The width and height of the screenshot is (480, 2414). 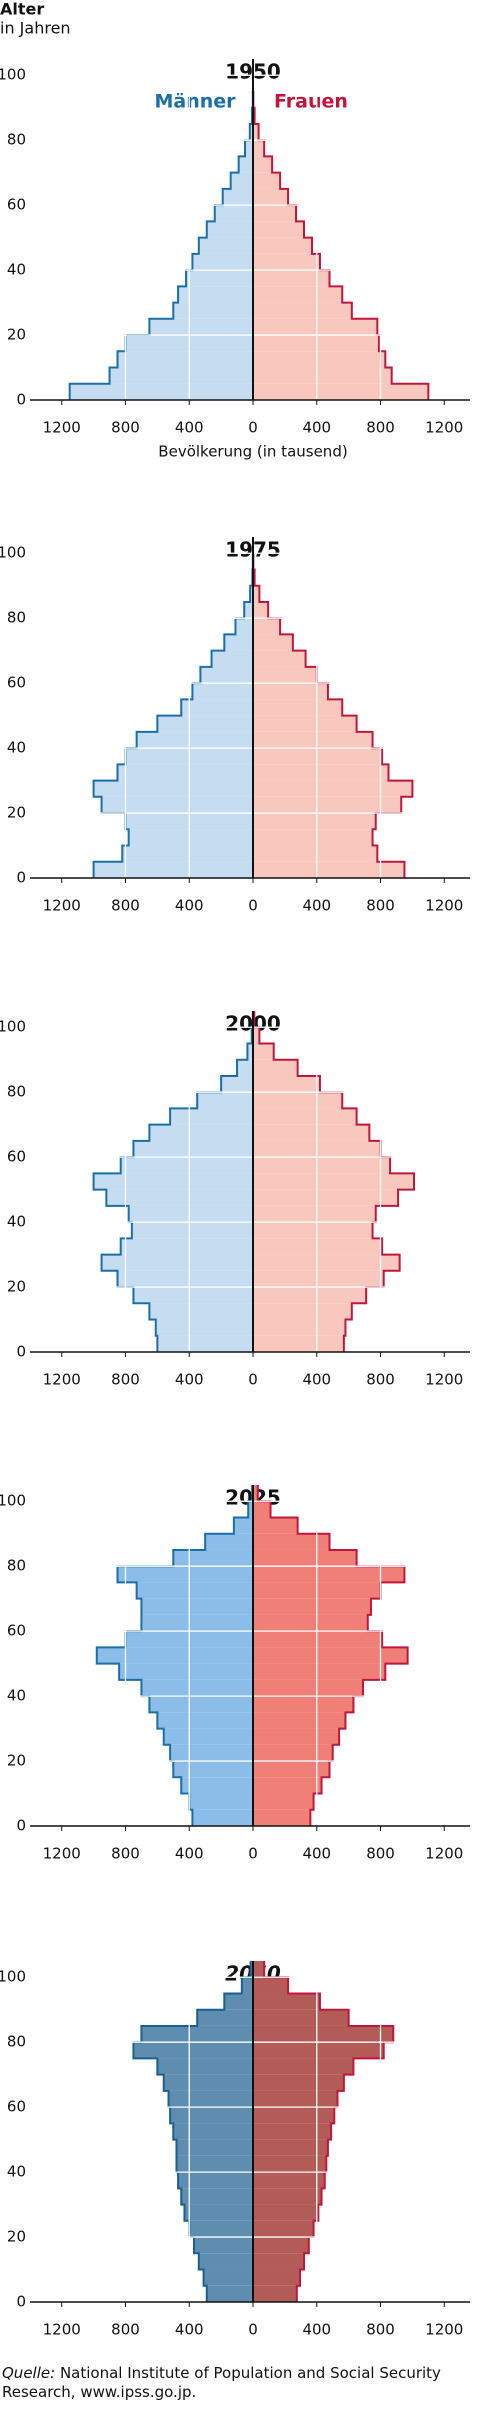 I want to click on legend-label: Männer, so click(x=195, y=102).